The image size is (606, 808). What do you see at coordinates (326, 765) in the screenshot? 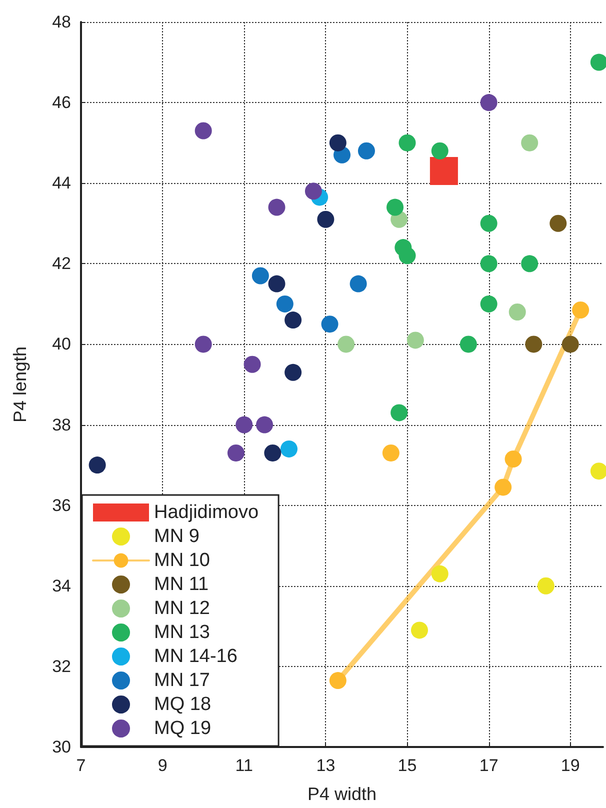
I see `x-tick-label: 13` at bounding box center [326, 765].